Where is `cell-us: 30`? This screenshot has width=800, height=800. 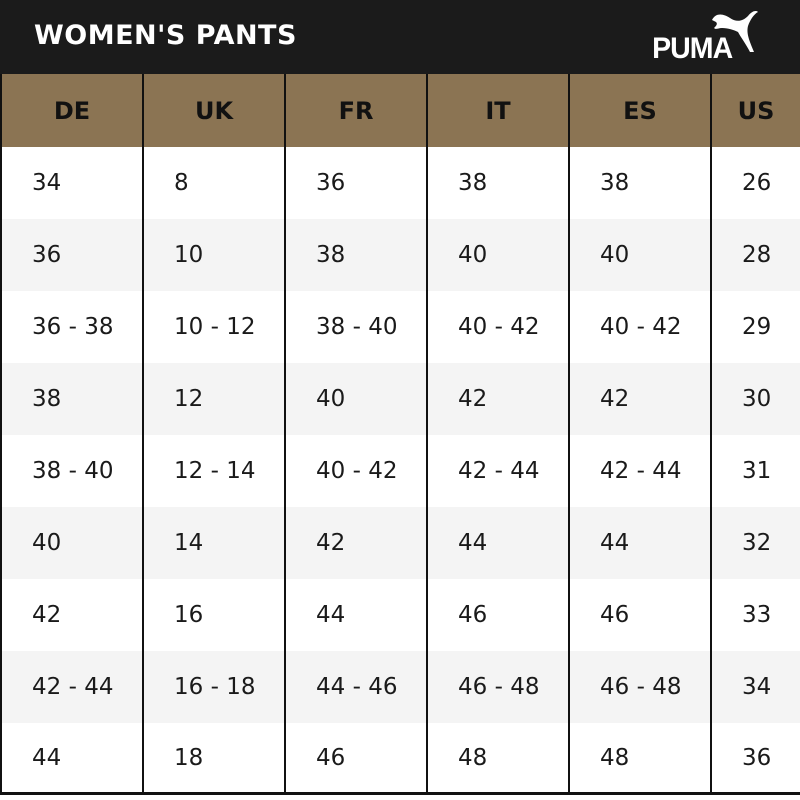 cell-us: 30 is located at coordinates (755, 399).